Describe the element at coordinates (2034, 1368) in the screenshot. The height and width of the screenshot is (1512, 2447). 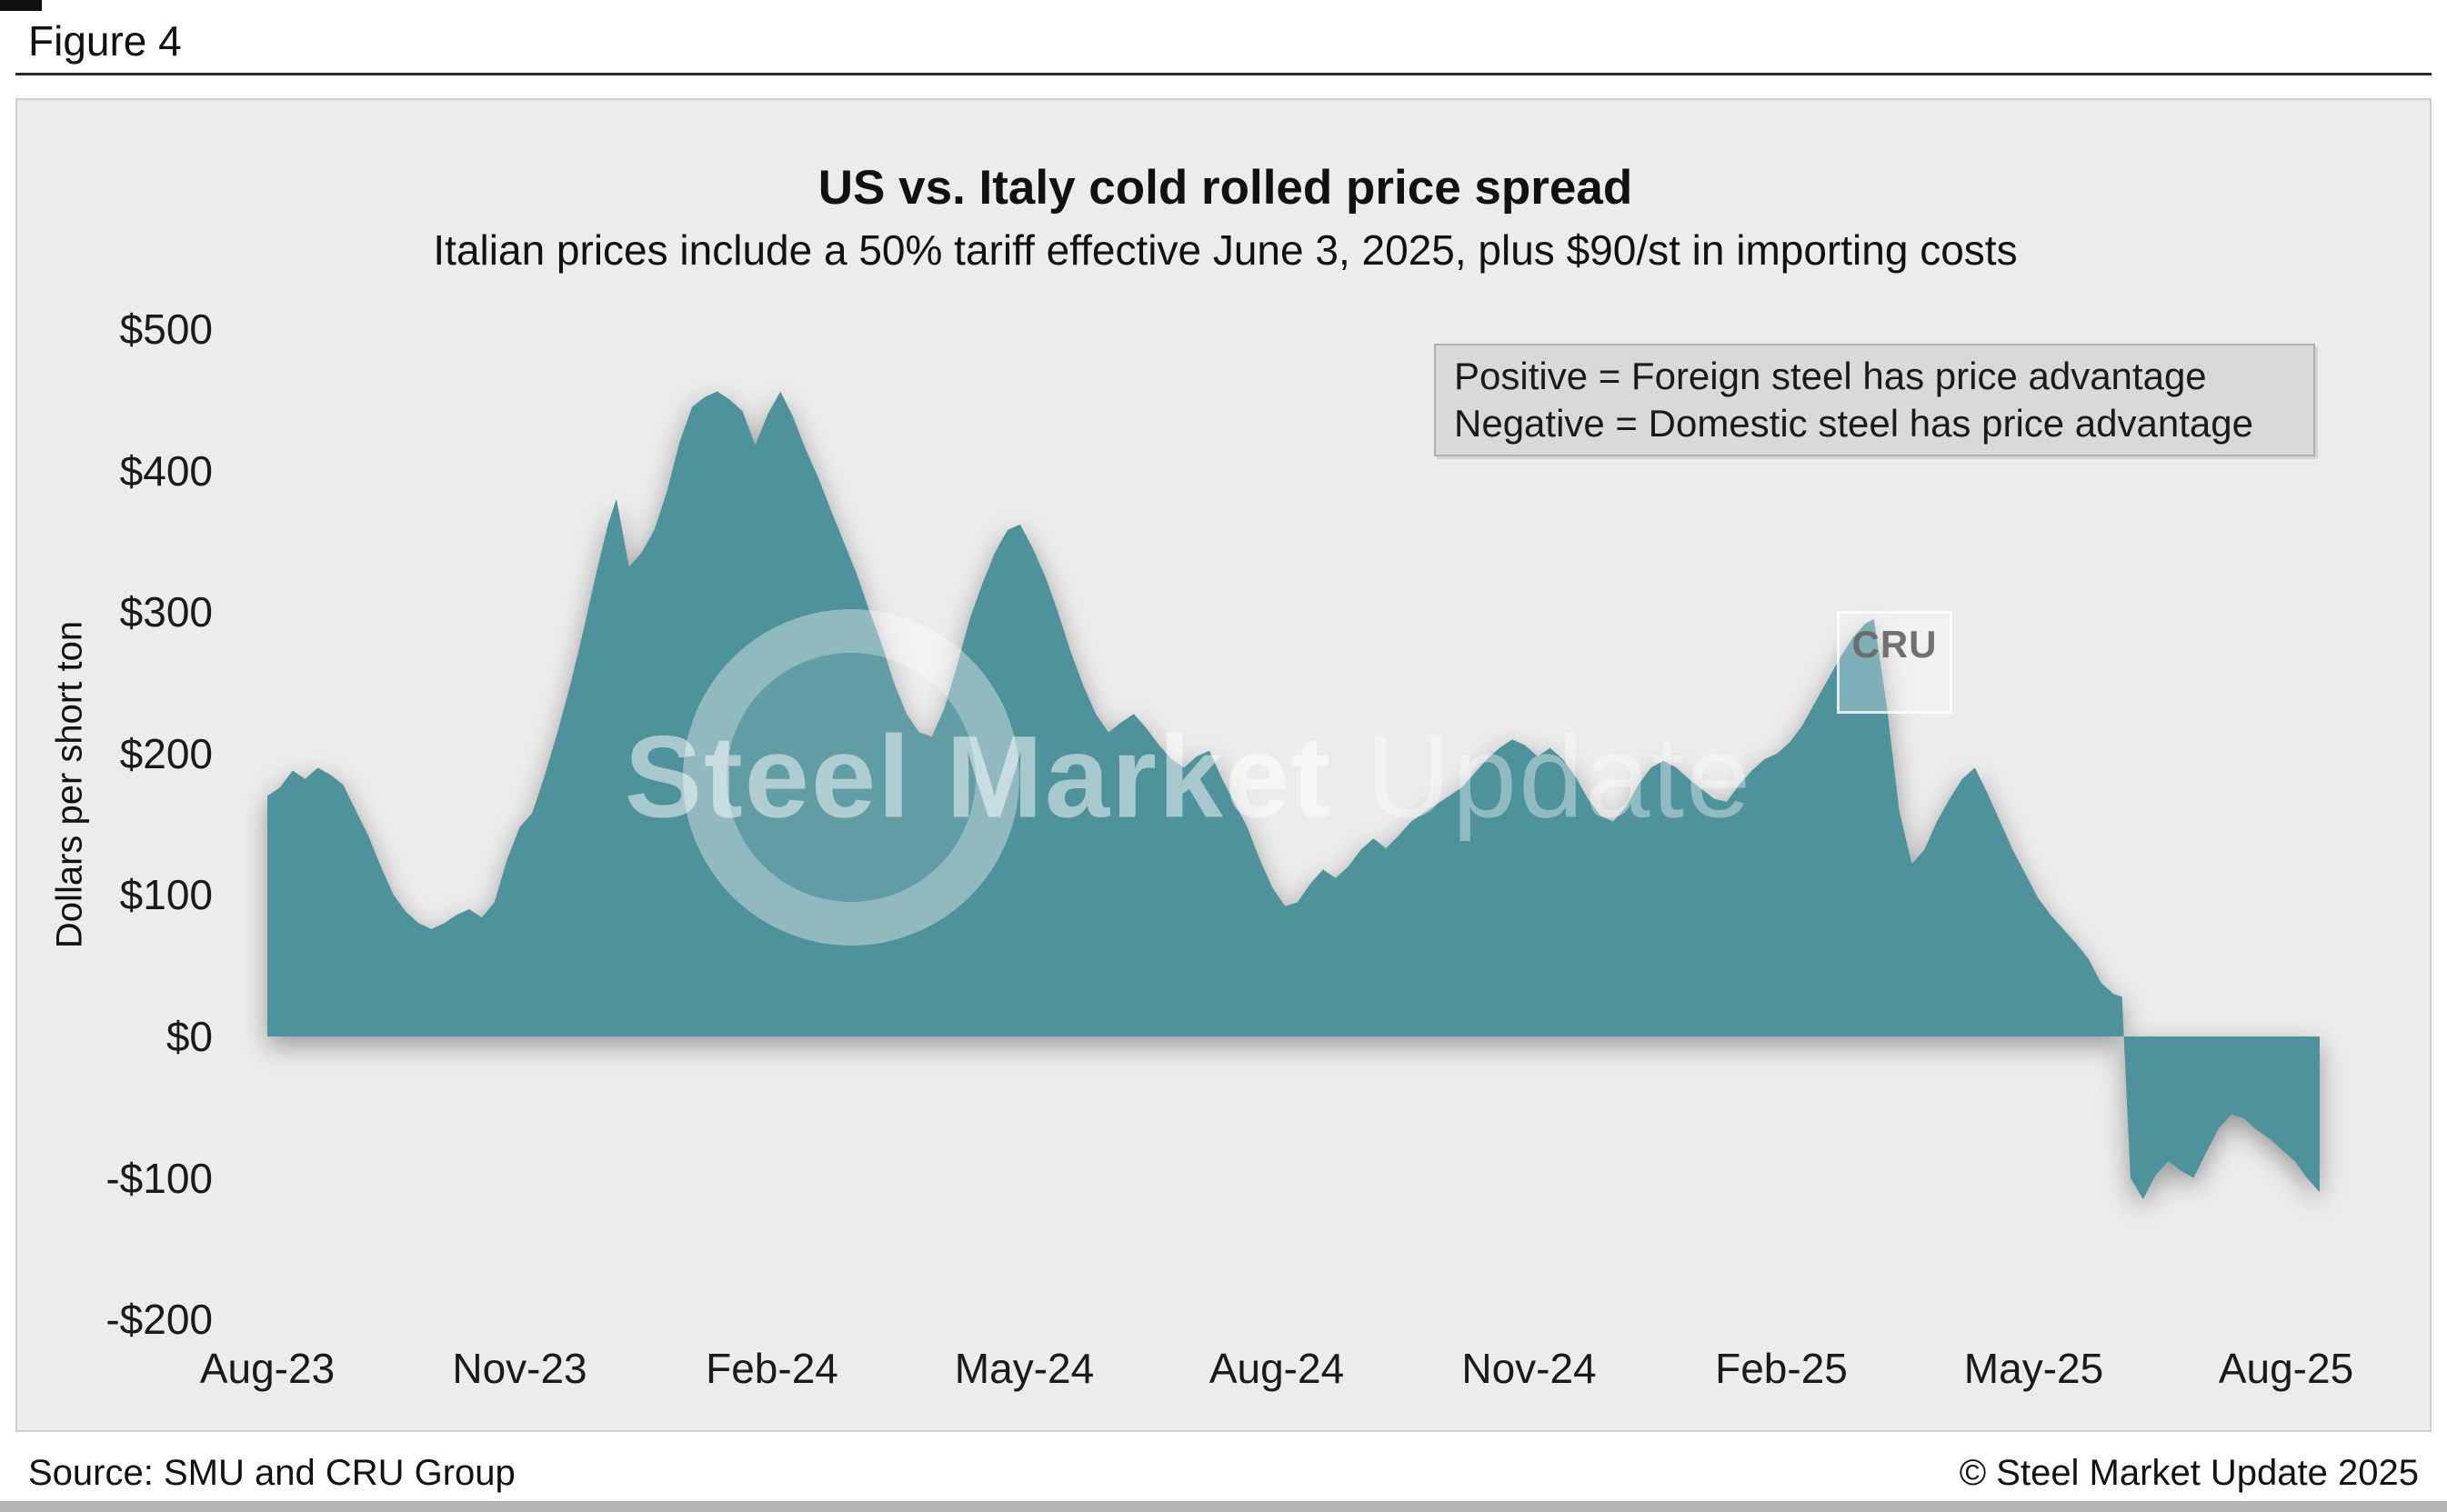
I see `x-tick-label: May-25` at that location.